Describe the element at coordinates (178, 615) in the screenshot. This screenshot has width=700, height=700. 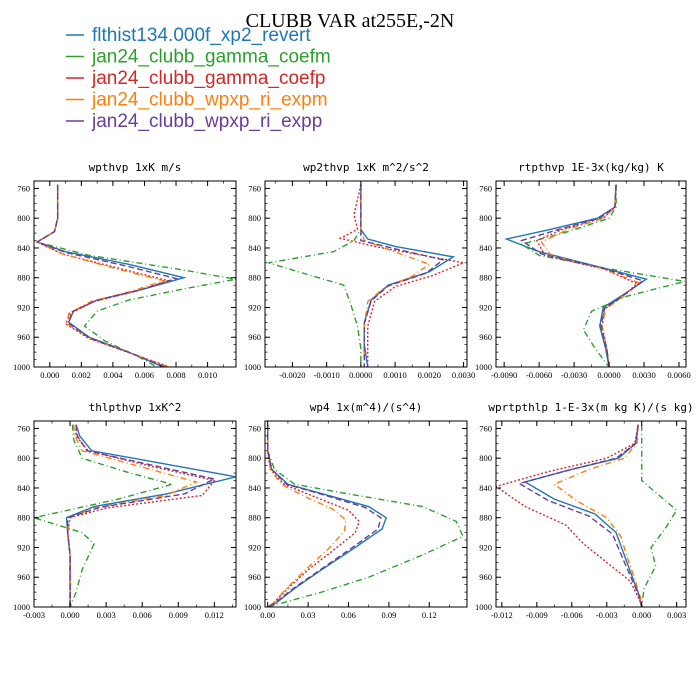
I see `x-tick-label: 0.009` at that location.